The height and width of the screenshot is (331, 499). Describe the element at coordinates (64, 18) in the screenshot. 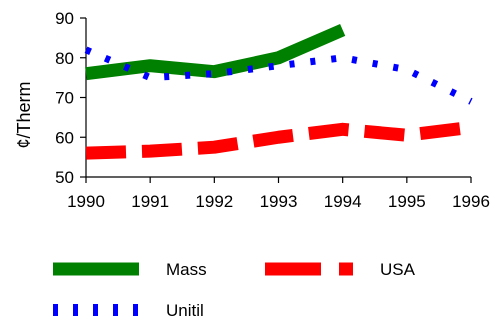

I see `y-tick-label: 90` at that location.